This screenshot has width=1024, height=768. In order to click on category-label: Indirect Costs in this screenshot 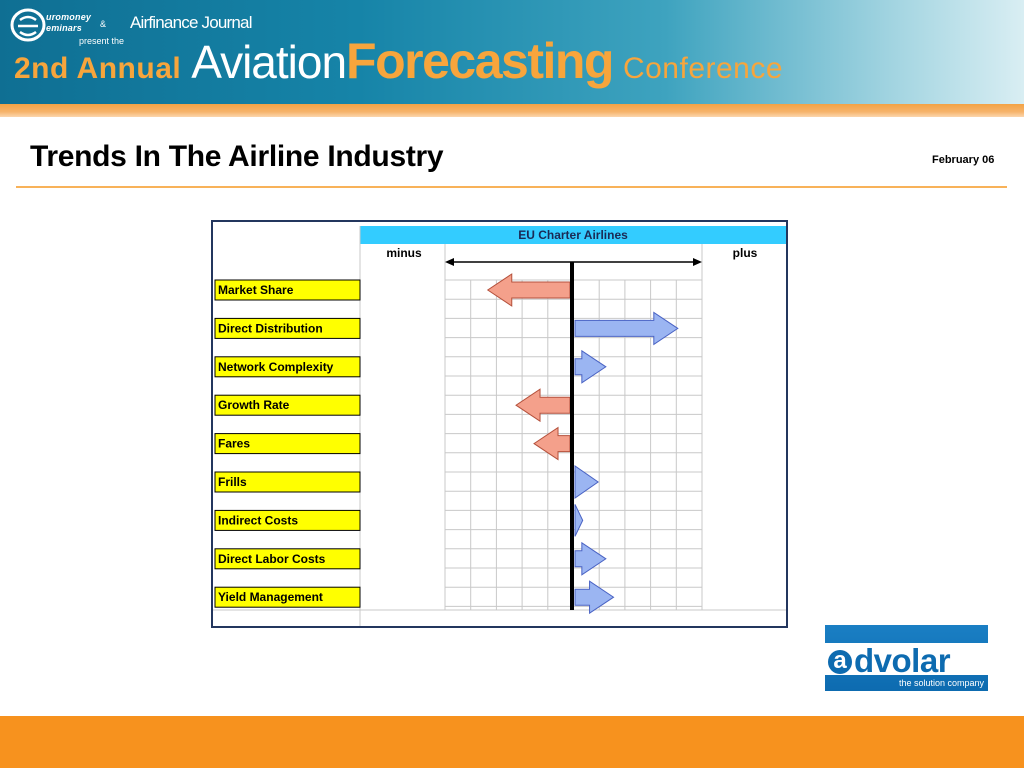, I will do `click(258, 520)`.